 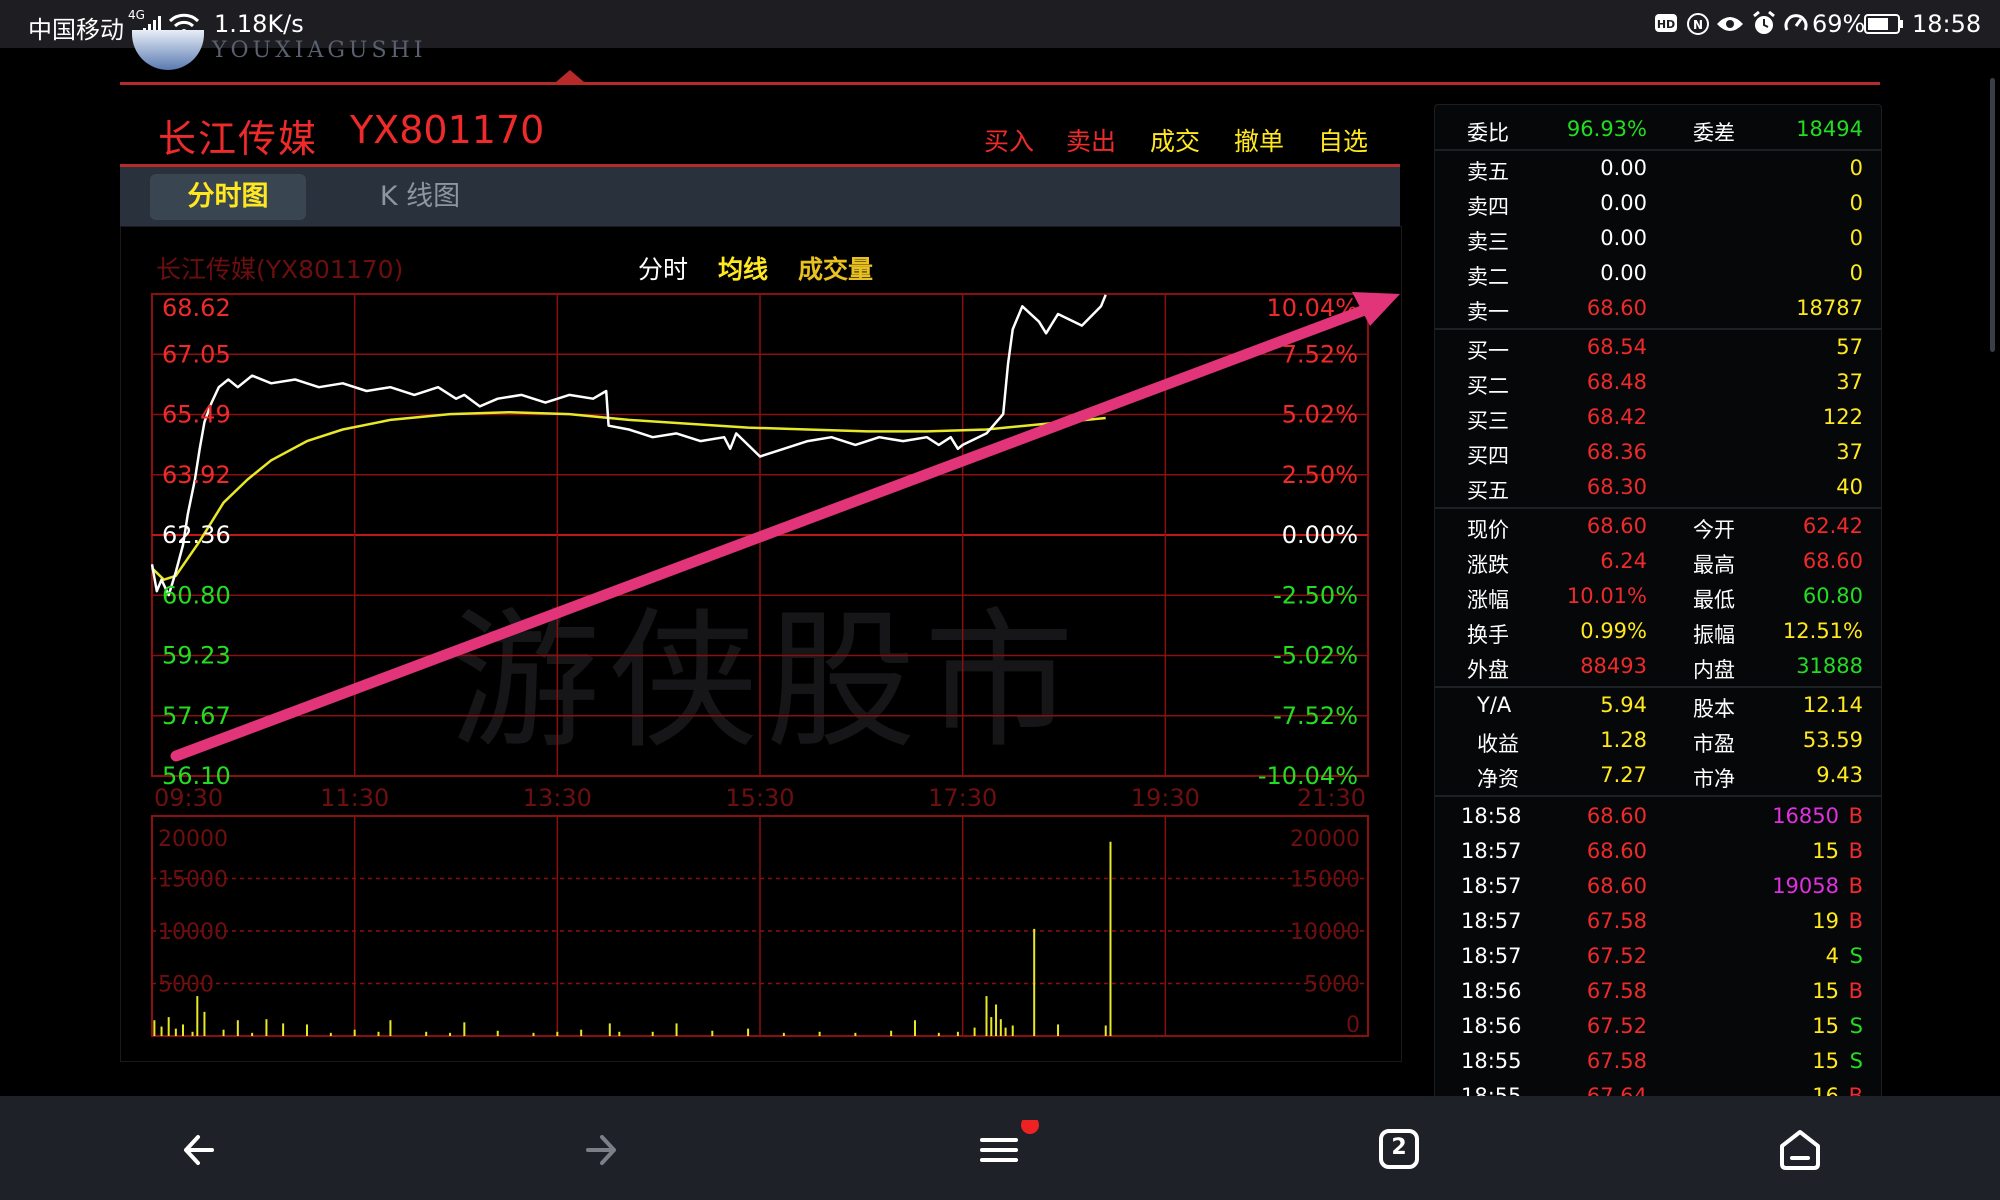 What do you see at coordinates (1822, 631) in the screenshot?
I see `stat-value: 12.51%` at bounding box center [1822, 631].